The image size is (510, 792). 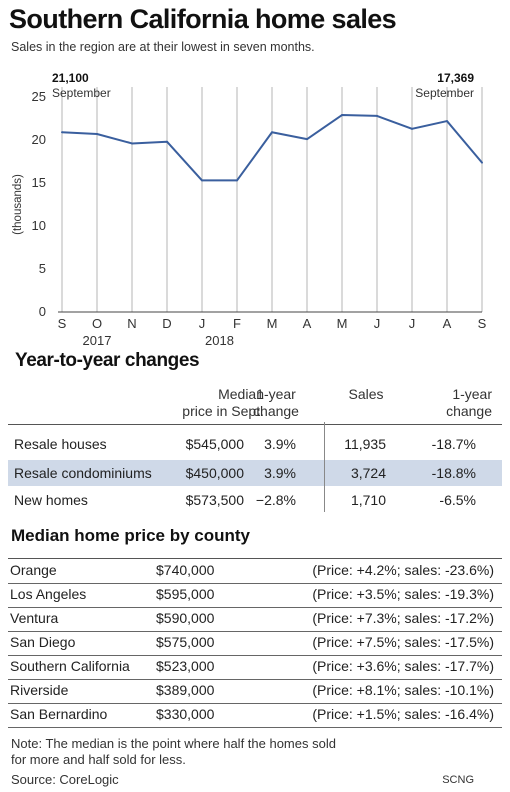 What do you see at coordinates (185, 570) in the screenshot?
I see `county-price: $740,000` at bounding box center [185, 570].